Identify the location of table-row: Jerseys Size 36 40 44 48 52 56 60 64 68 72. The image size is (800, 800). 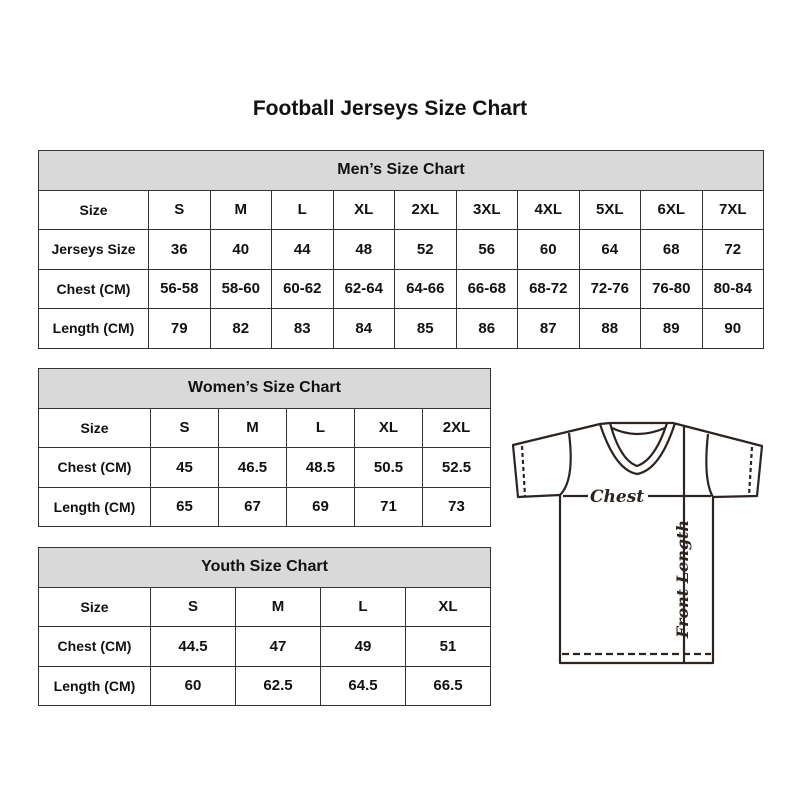
(401, 249).